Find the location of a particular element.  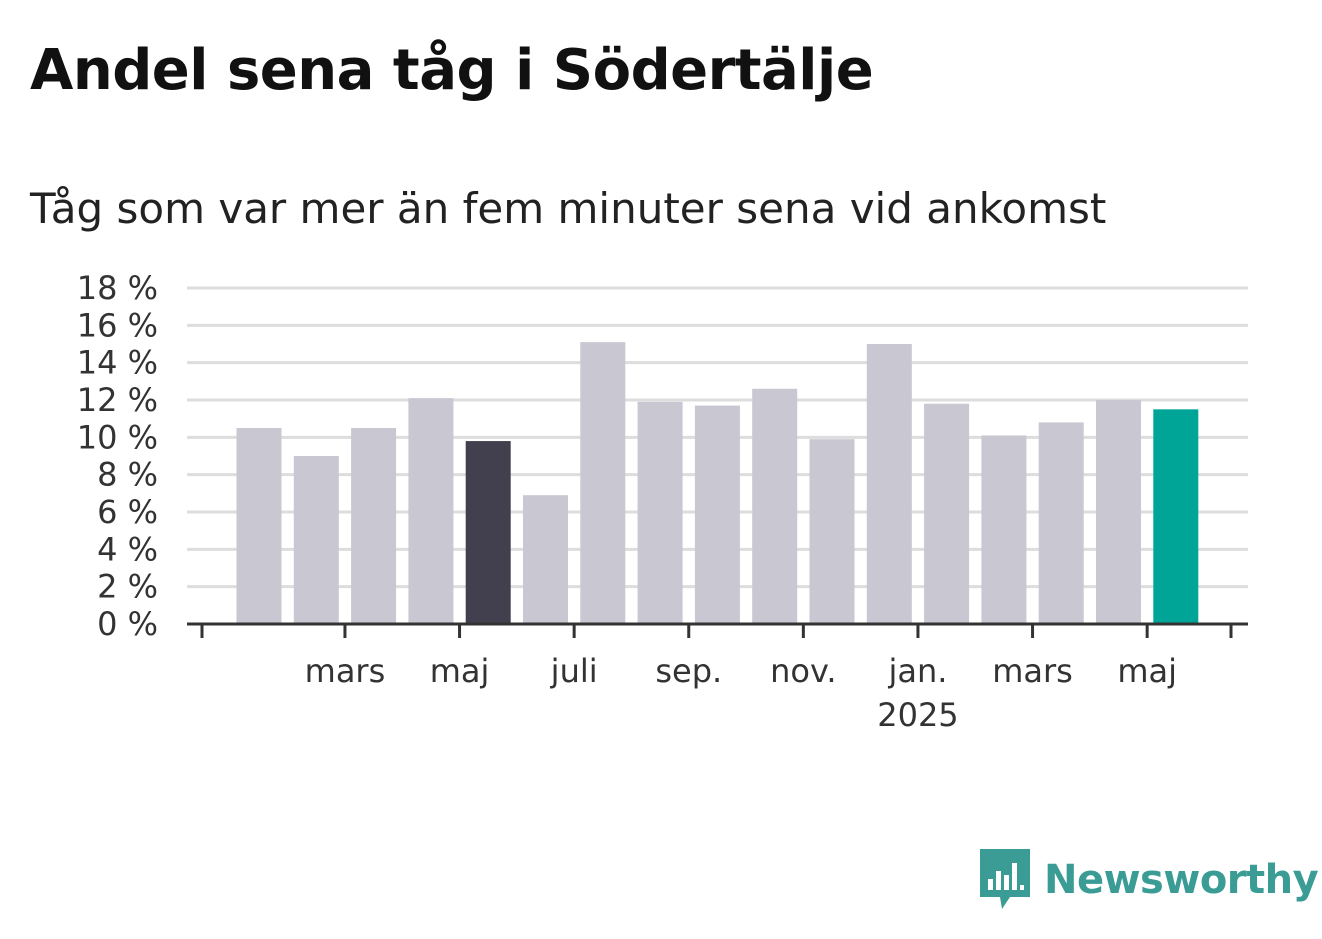

newsworthy-brand: Newsworthy is located at coordinates (1149, 880).